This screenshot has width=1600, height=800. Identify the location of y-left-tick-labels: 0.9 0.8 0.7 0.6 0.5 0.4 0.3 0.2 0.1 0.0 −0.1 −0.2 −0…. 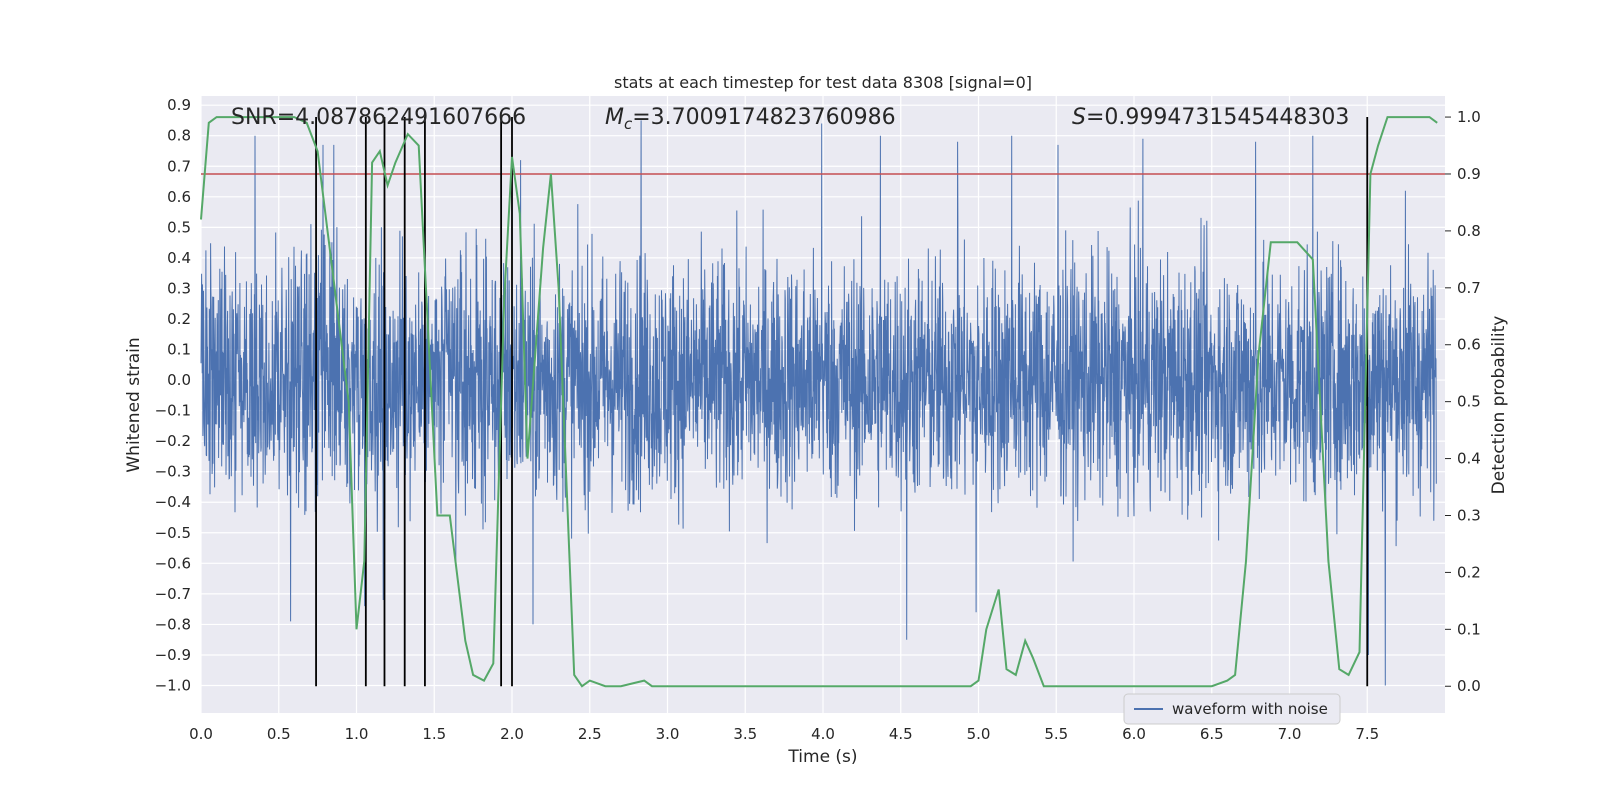
(173, 395).